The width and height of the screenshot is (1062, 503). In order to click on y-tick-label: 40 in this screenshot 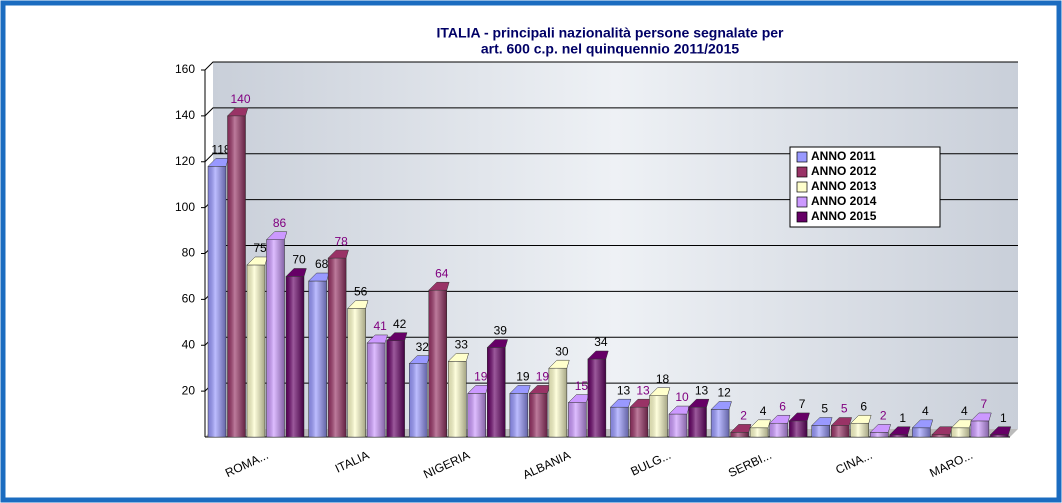, I will do `click(189, 344)`.